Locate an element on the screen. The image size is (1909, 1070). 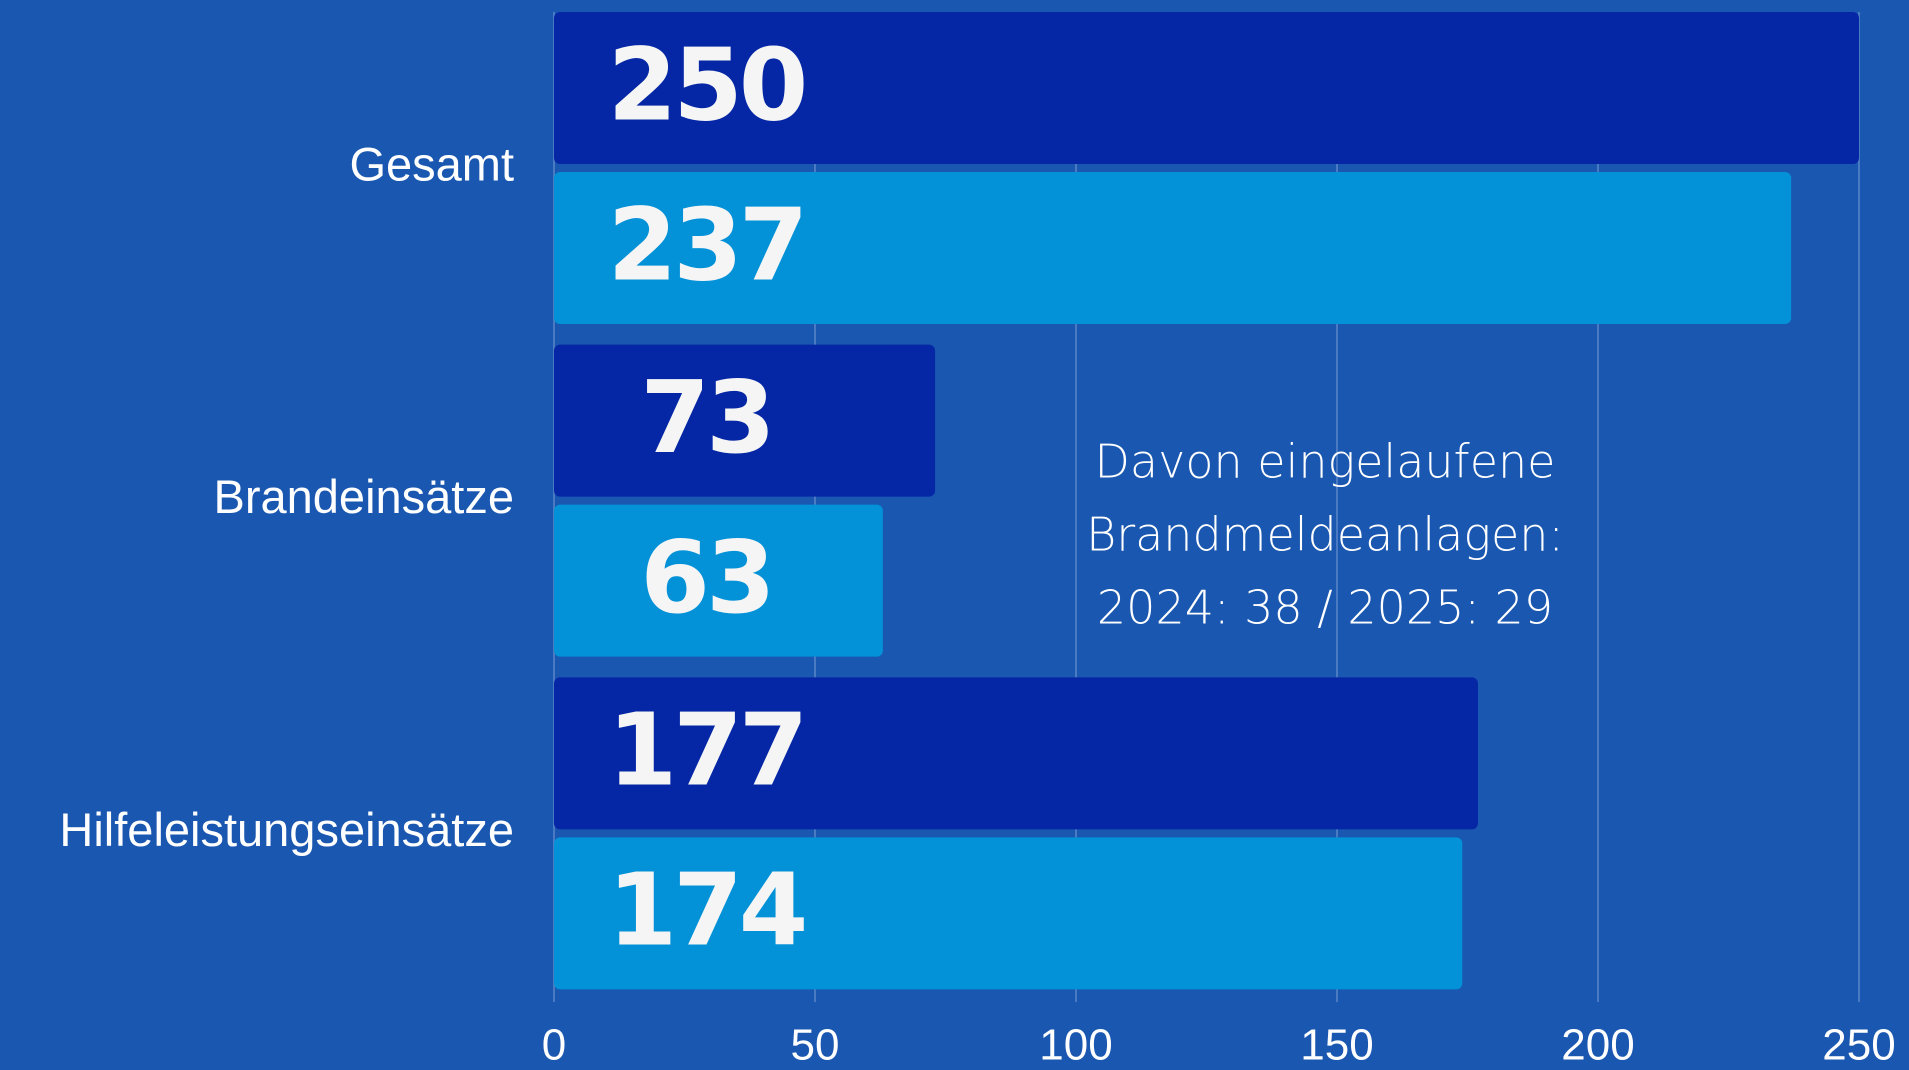
annotation: Brandmeldeanlagen: is located at coordinates (1325, 535).